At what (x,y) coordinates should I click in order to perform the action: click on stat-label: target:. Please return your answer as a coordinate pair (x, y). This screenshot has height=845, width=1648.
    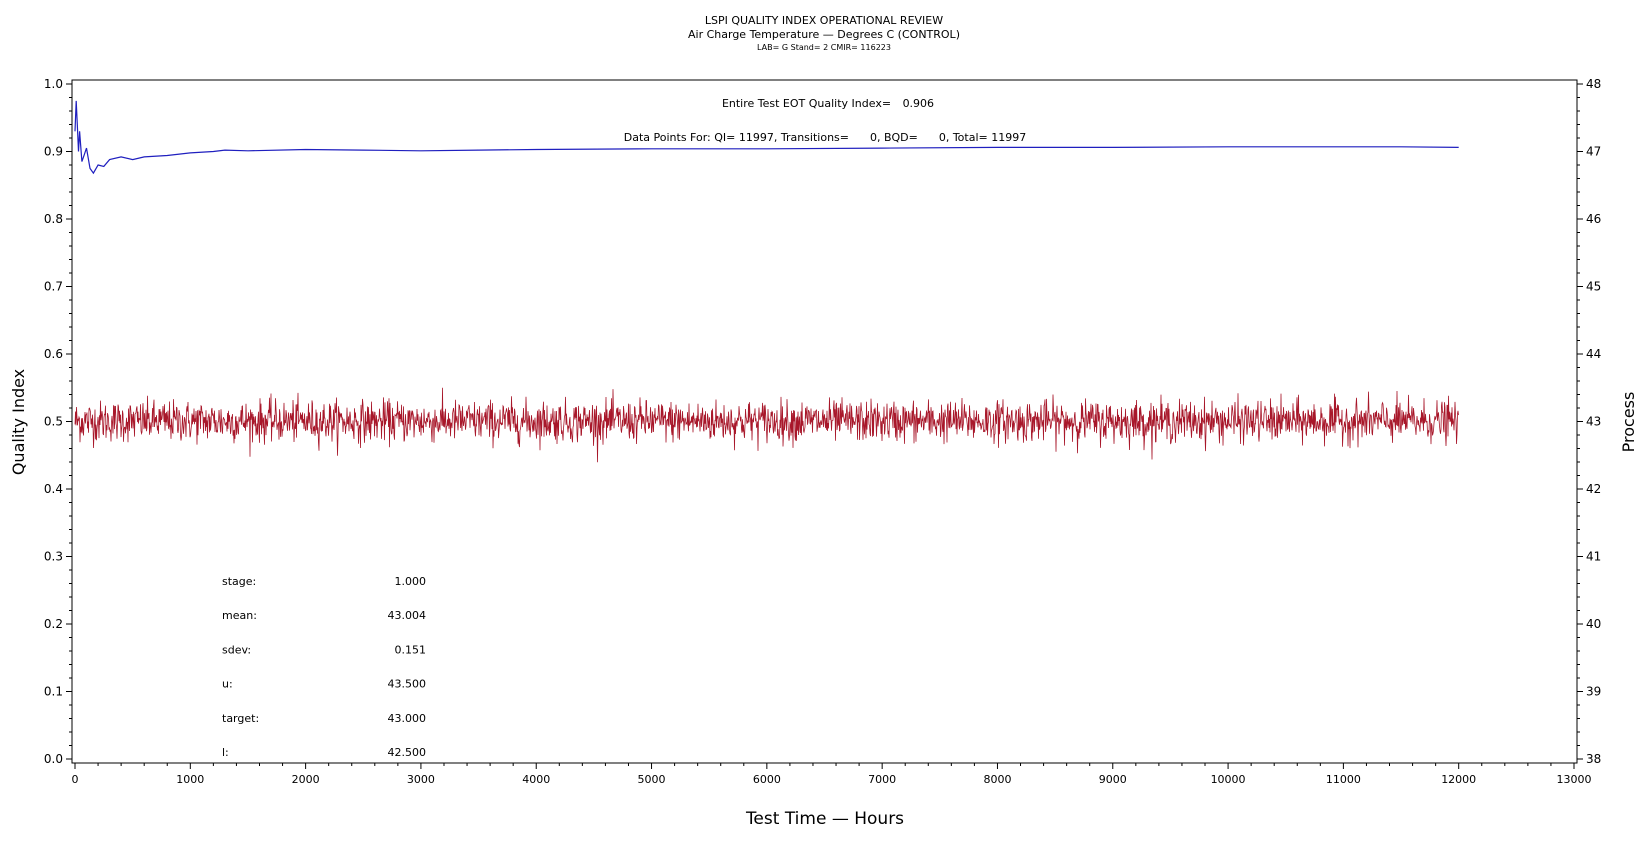
    Looking at the image, I should click on (240, 718).